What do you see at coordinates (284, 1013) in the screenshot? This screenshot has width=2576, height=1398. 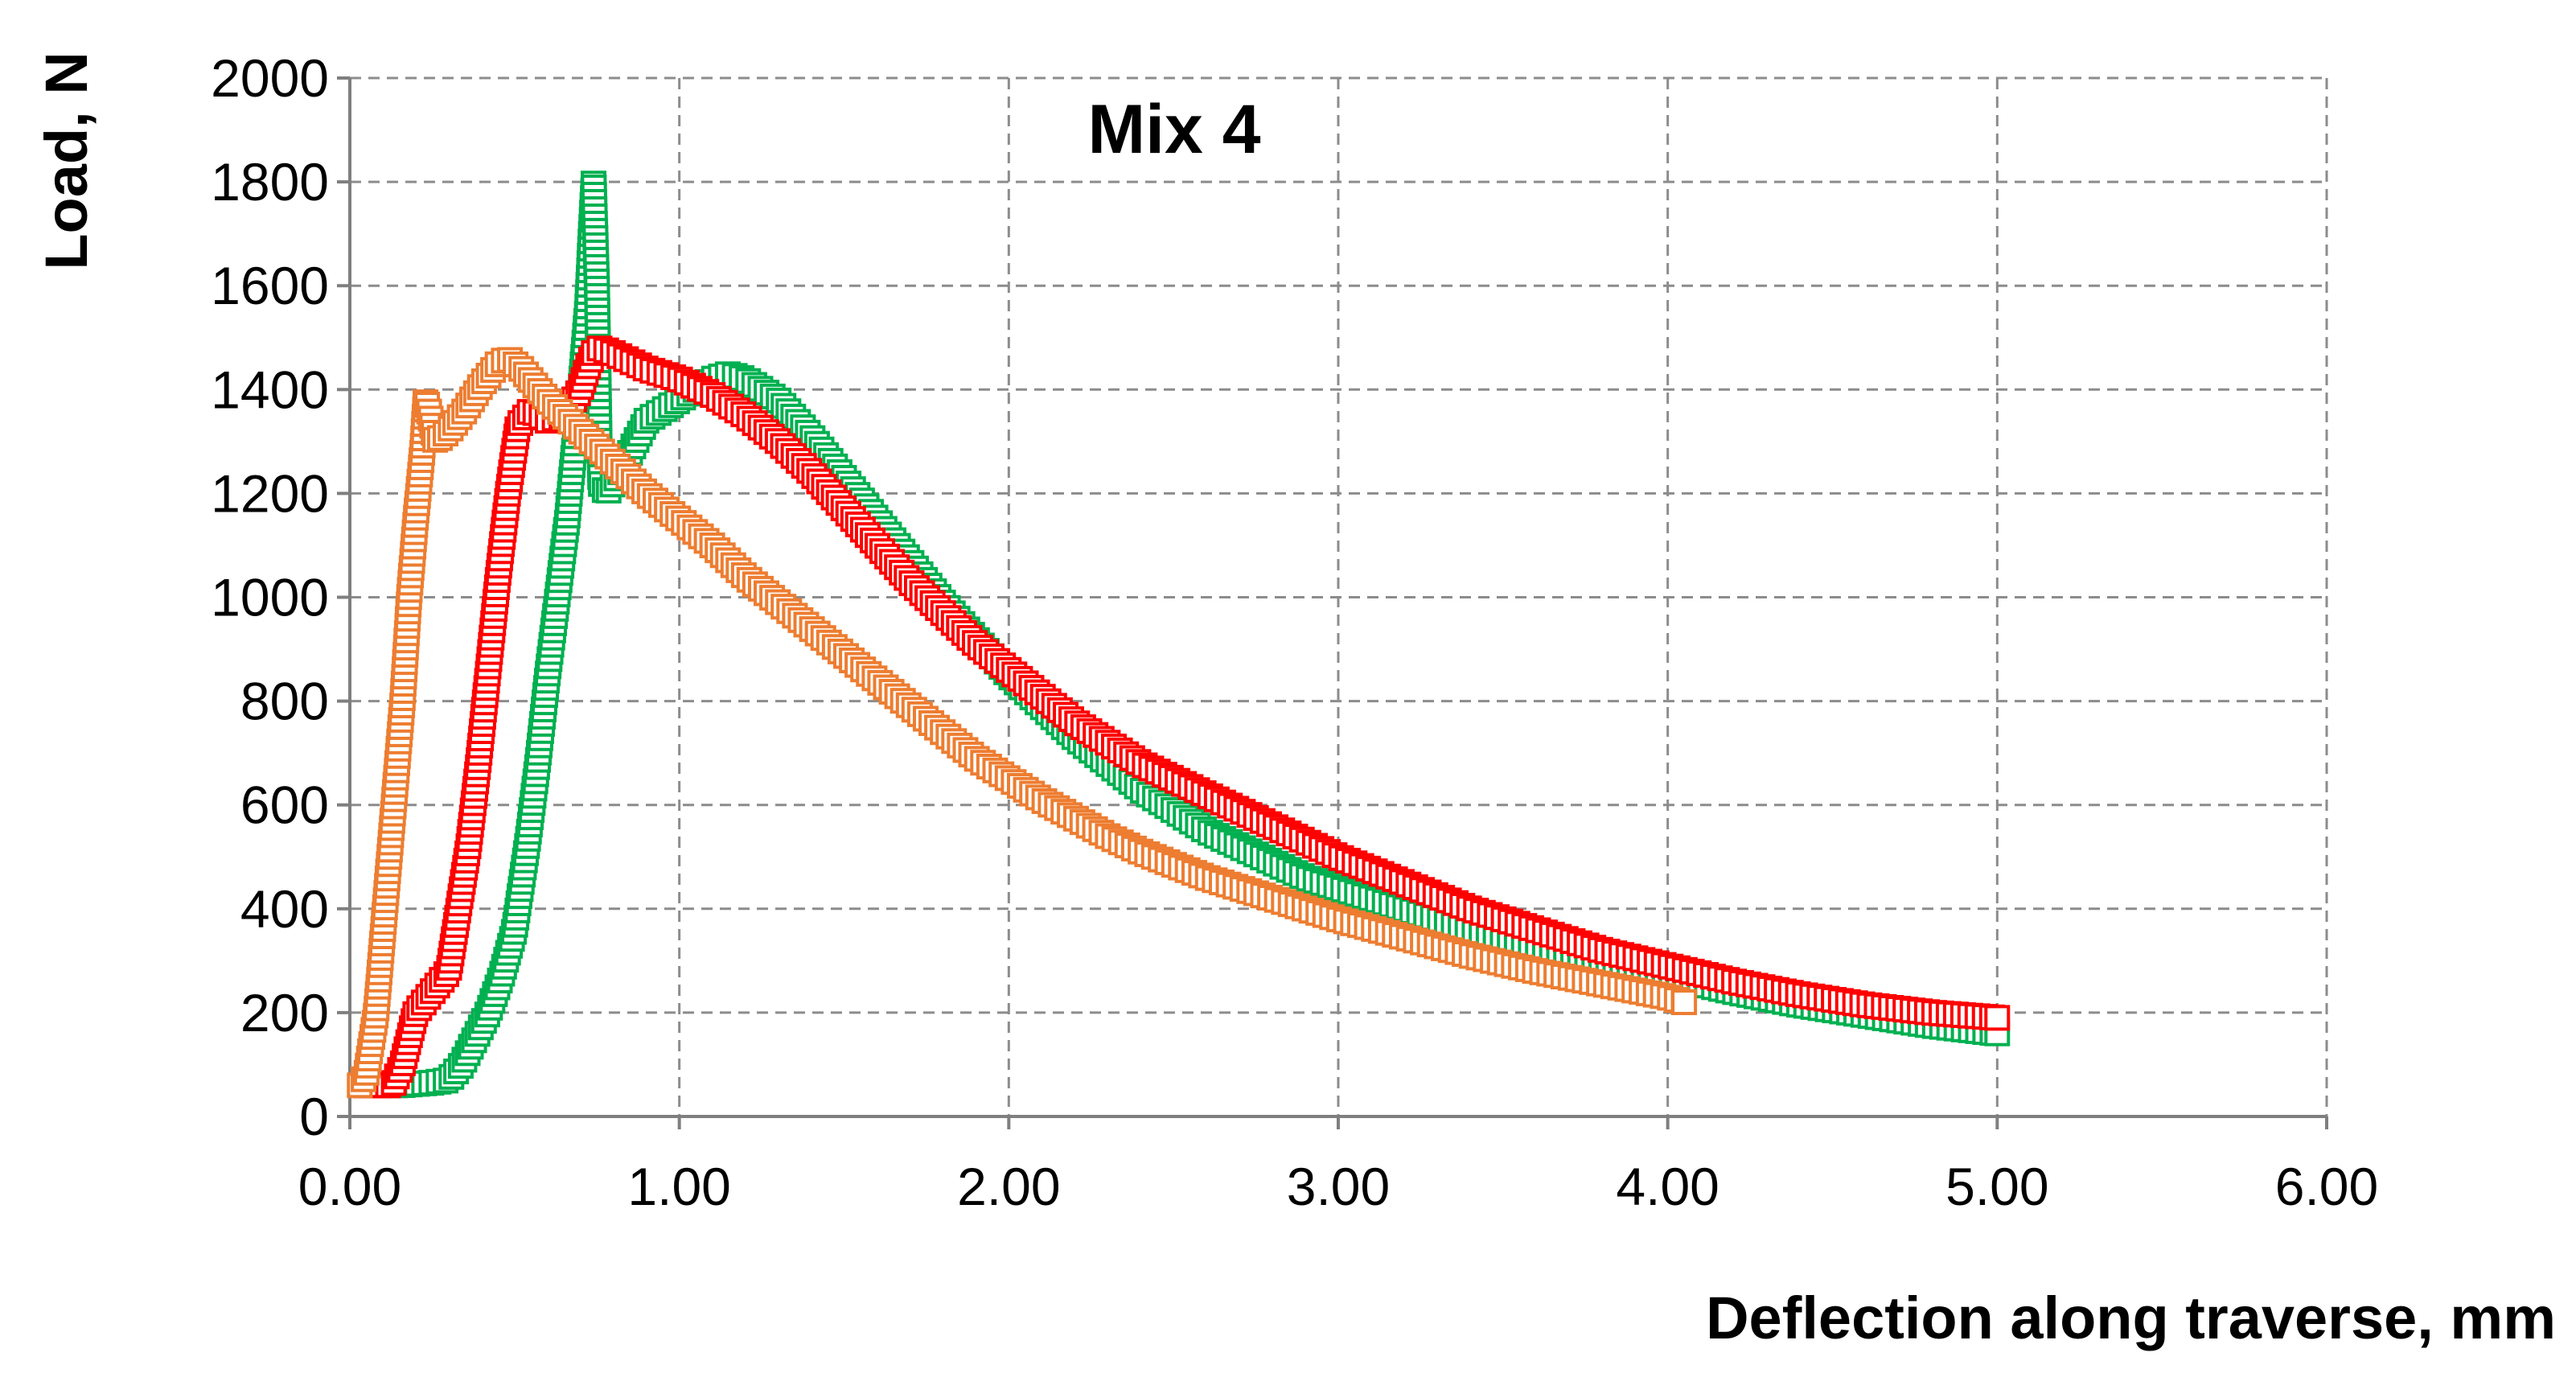 I see `y-tick-label: 200` at bounding box center [284, 1013].